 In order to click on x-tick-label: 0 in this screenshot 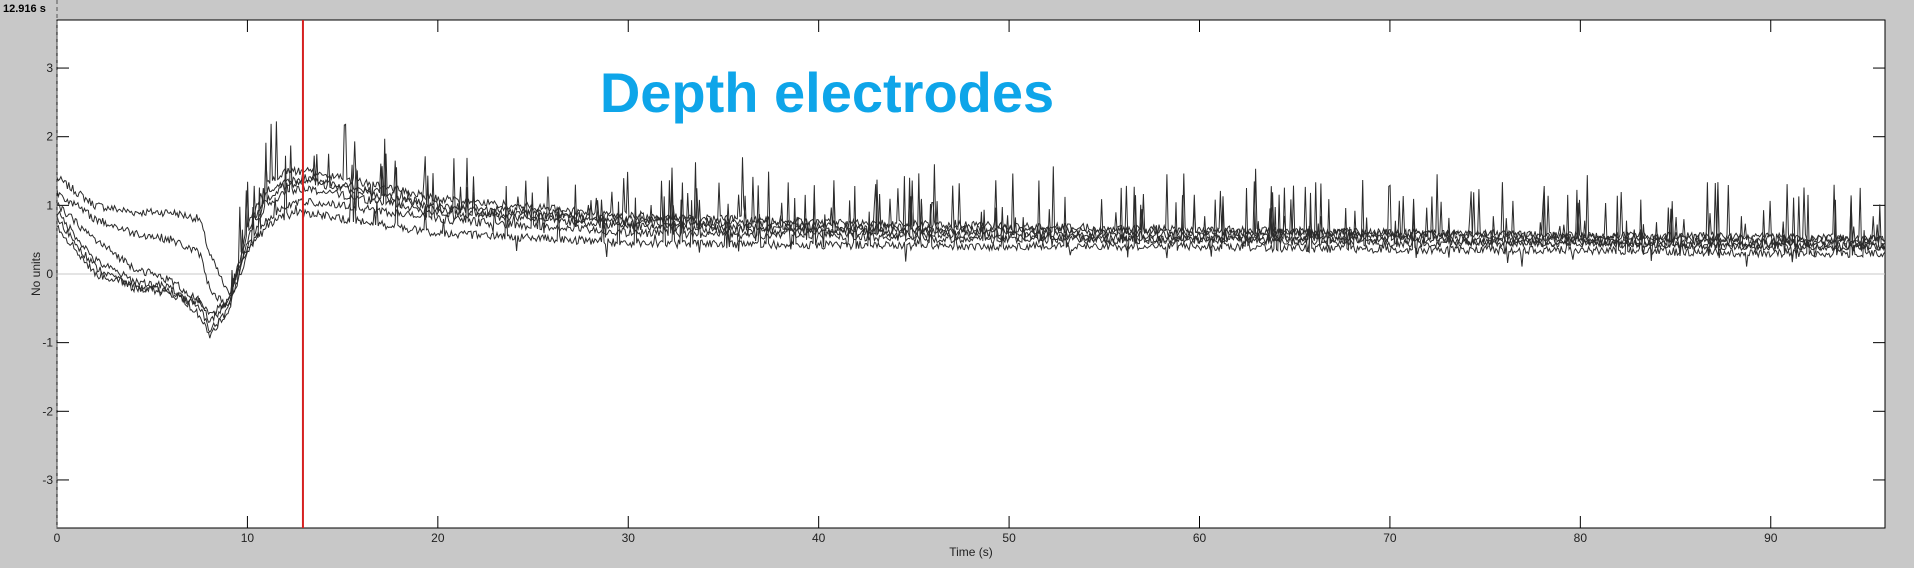, I will do `click(57, 538)`.